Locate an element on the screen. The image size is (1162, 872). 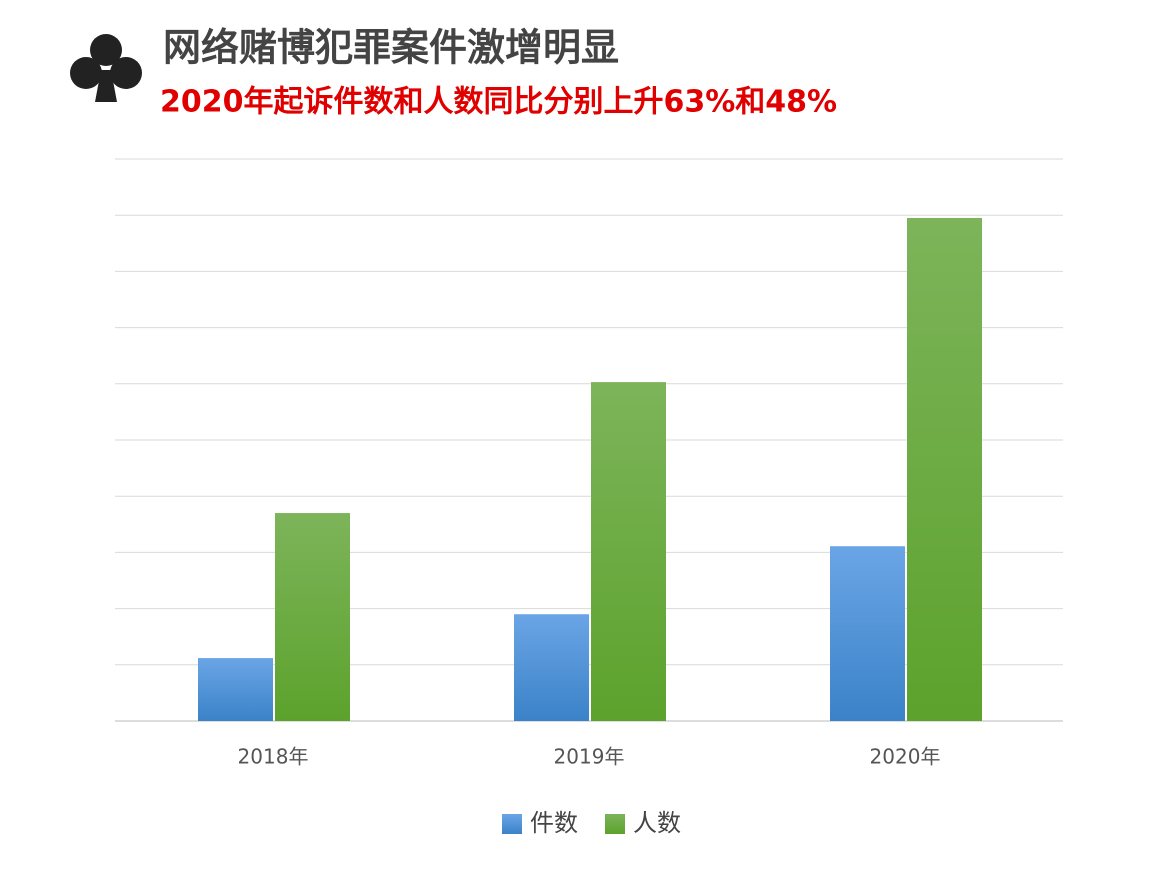
chart-subtitle: 2020年起诉件数和人数同比分别上升63%和48% is located at coordinates (498, 102).